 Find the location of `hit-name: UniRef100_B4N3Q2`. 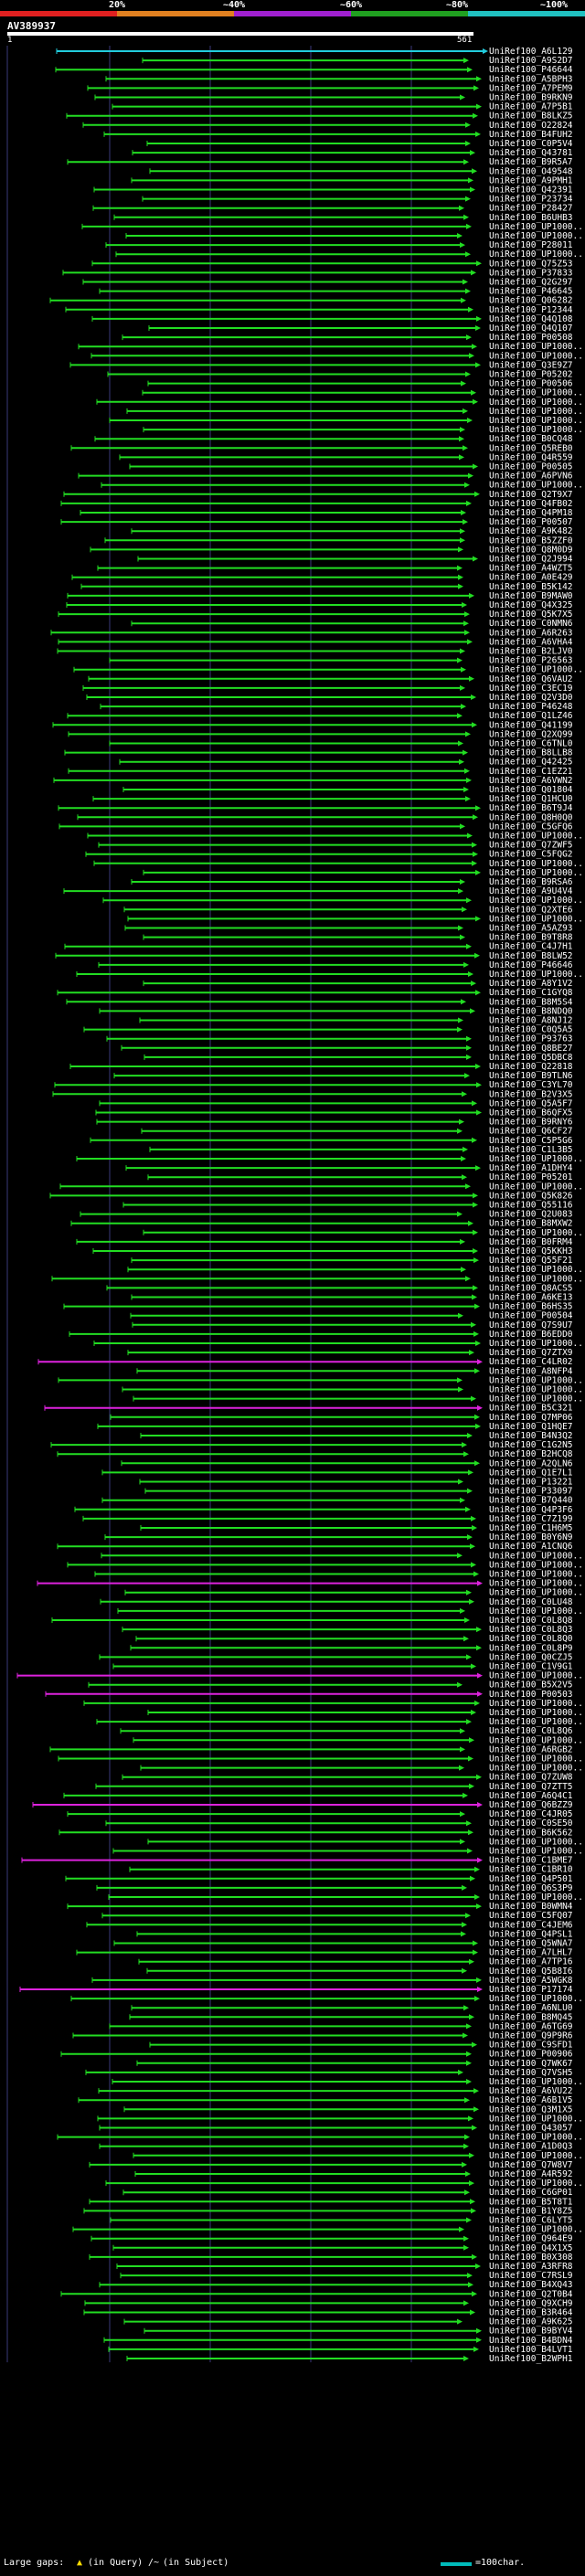

hit-name: UniRef100_B4N3Q2 is located at coordinates (531, 1436).